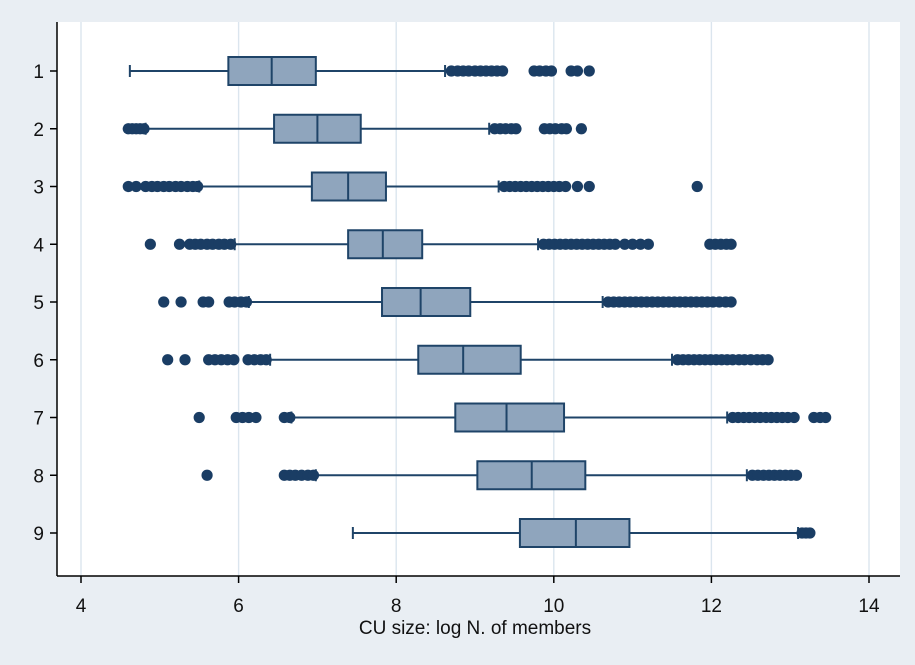 This screenshot has width=915, height=665. What do you see at coordinates (711, 606) in the screenshot?
I see `x-tick-label: 12` at bounding box center [711, 606].